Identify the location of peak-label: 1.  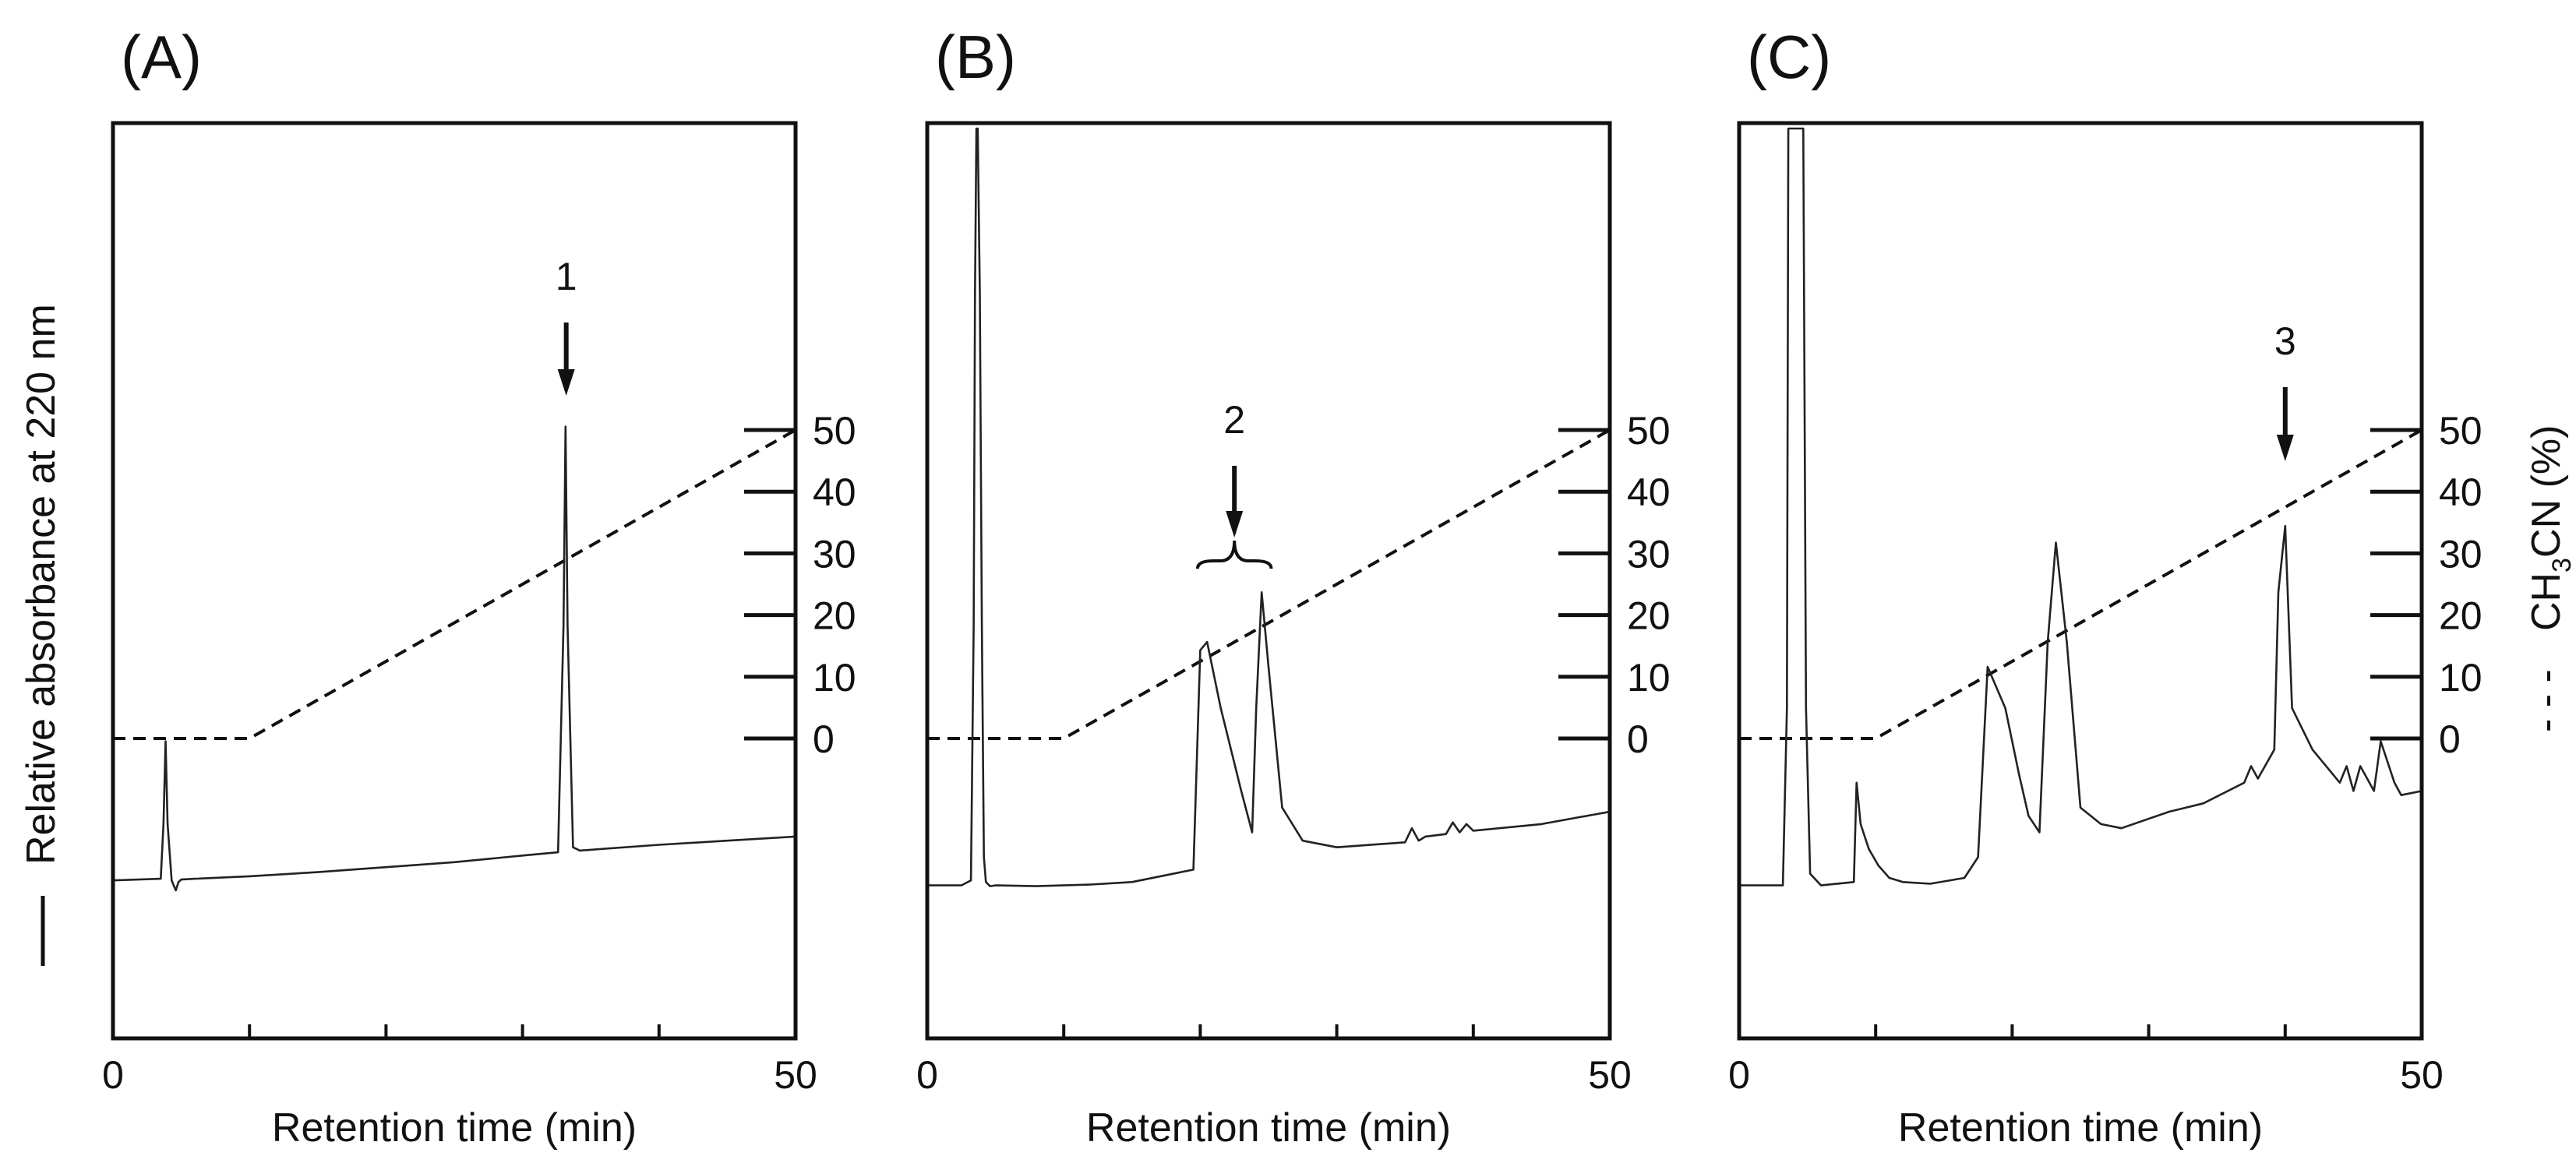
(566, 276).